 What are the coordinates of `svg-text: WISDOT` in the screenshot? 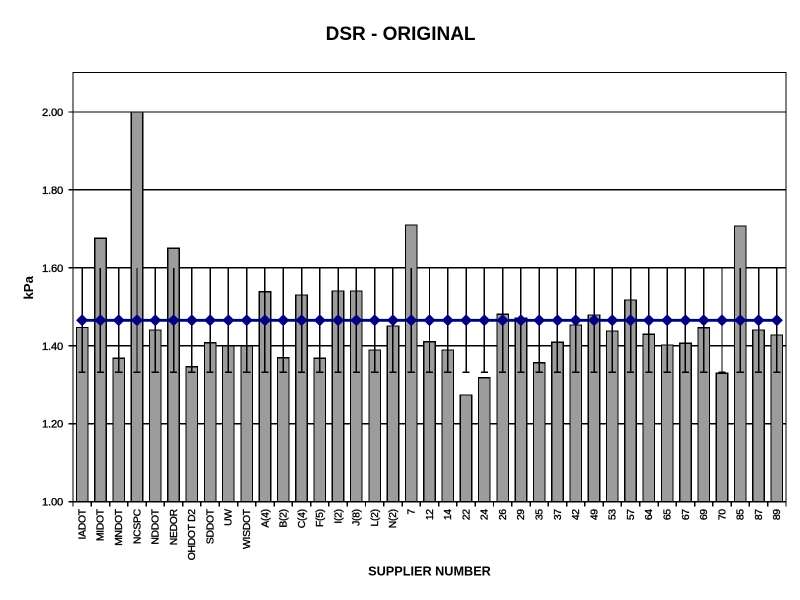 It's located at (247, 528).